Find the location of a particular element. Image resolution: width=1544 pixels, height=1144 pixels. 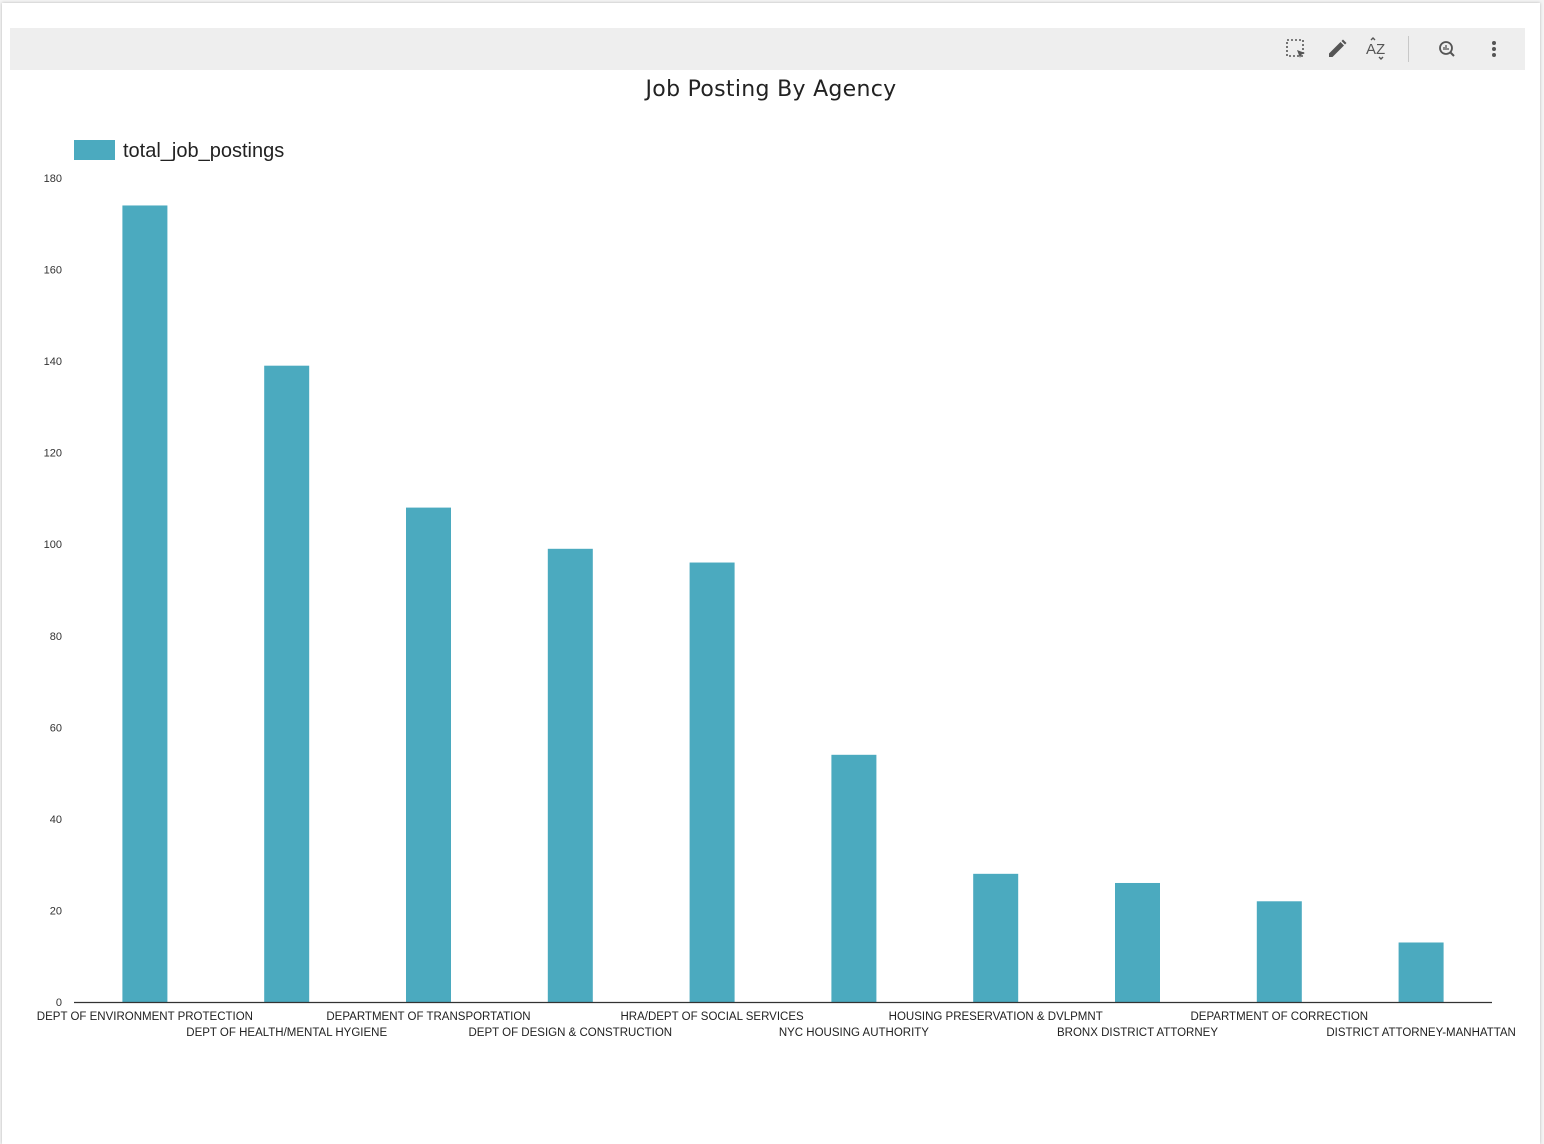

sort-az-label: AZ is located at coordinates (1375, 49).